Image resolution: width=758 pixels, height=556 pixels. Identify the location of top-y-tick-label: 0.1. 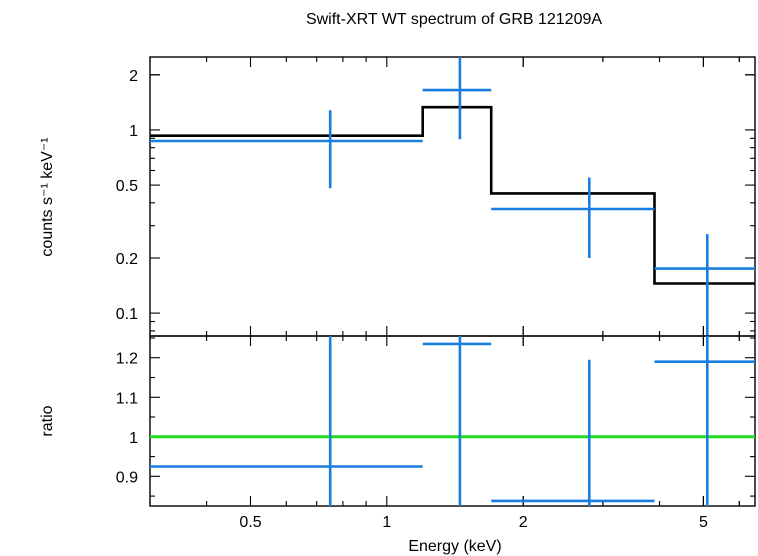
(127, 314).